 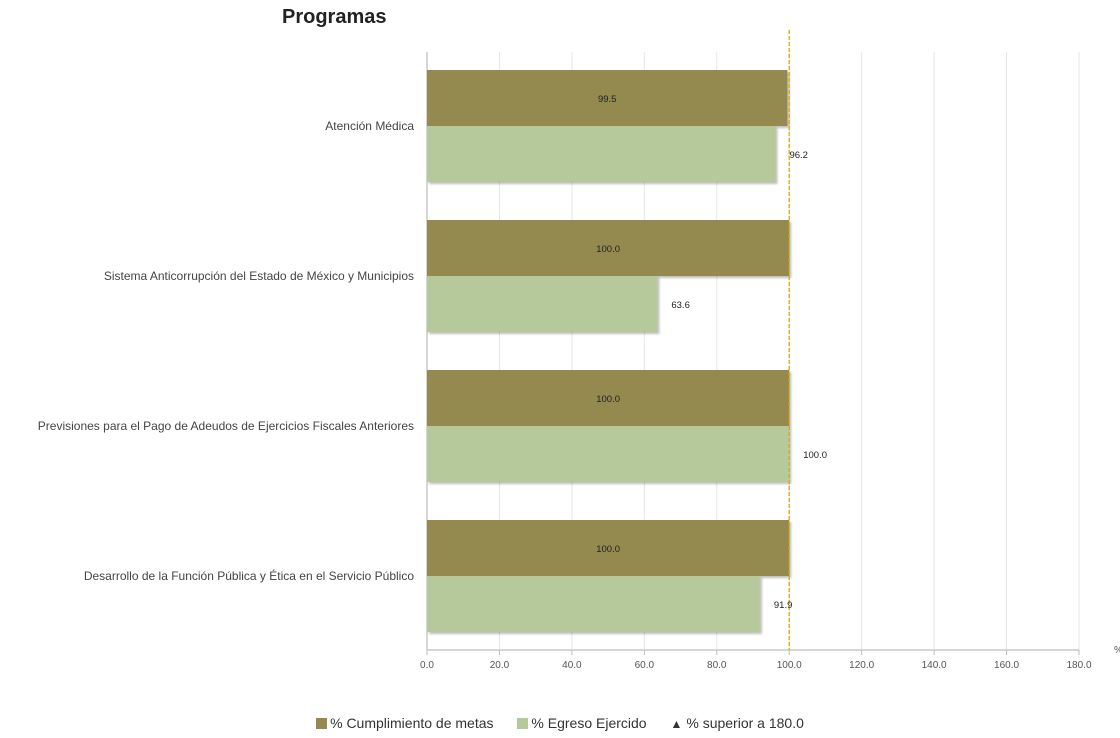 I want to click on x-tick-label: 20.0, so click(x=500, y=665).